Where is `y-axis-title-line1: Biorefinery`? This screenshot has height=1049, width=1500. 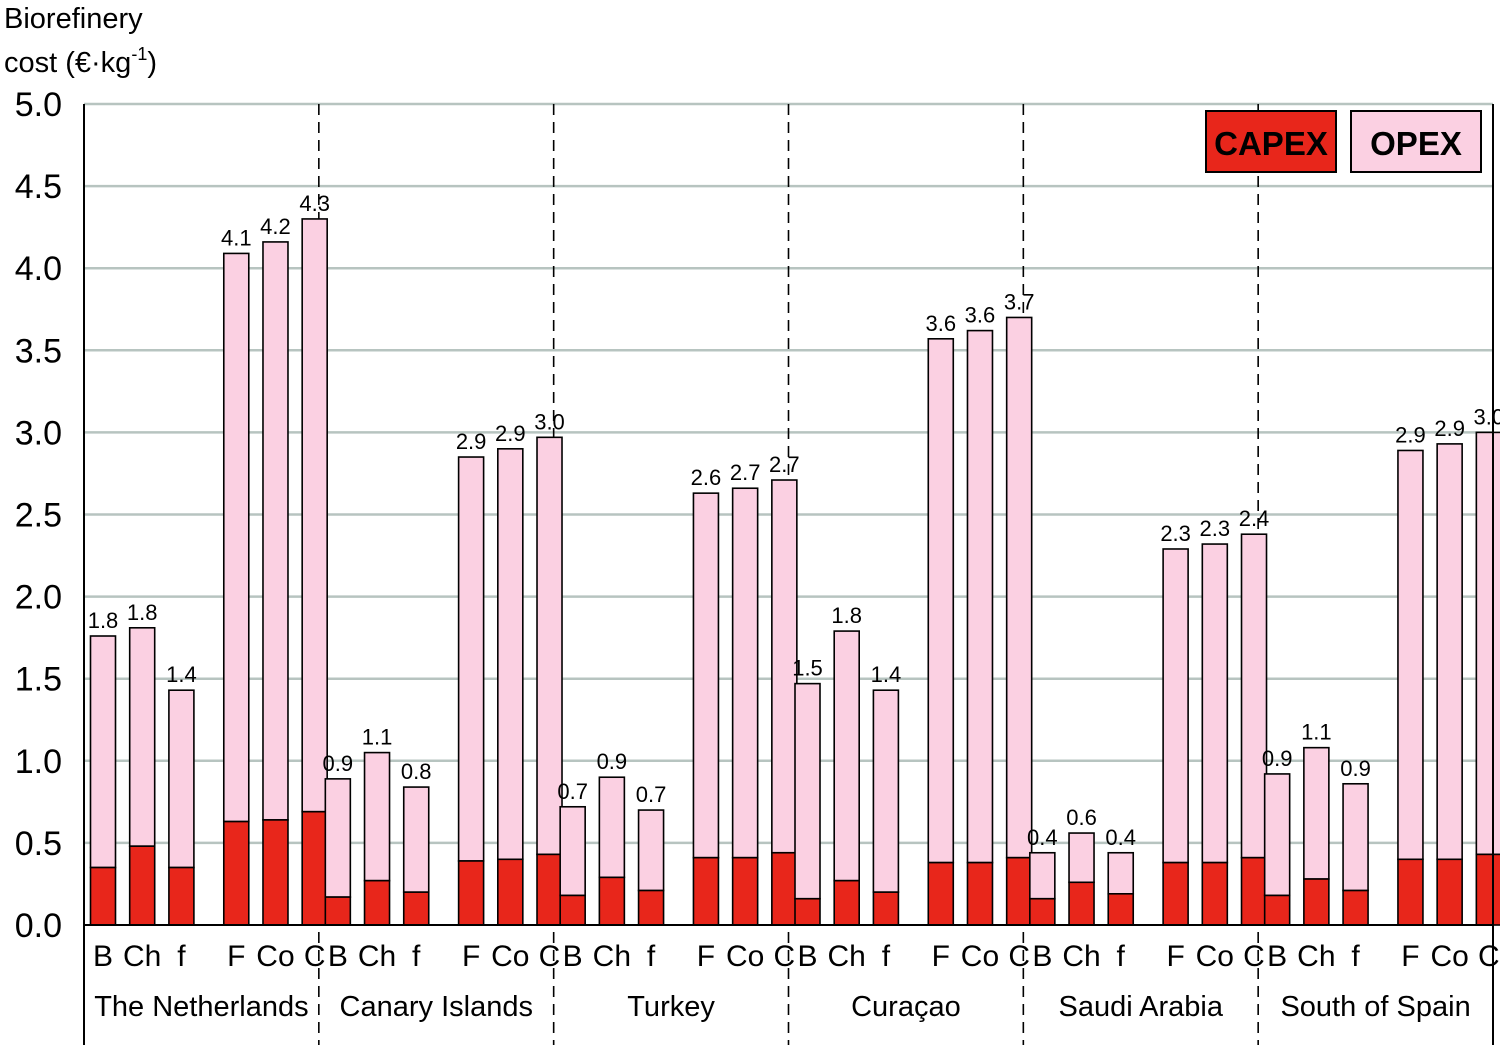
y-axis-title-line1: Biorefinery is located at coordinates (73, 19).